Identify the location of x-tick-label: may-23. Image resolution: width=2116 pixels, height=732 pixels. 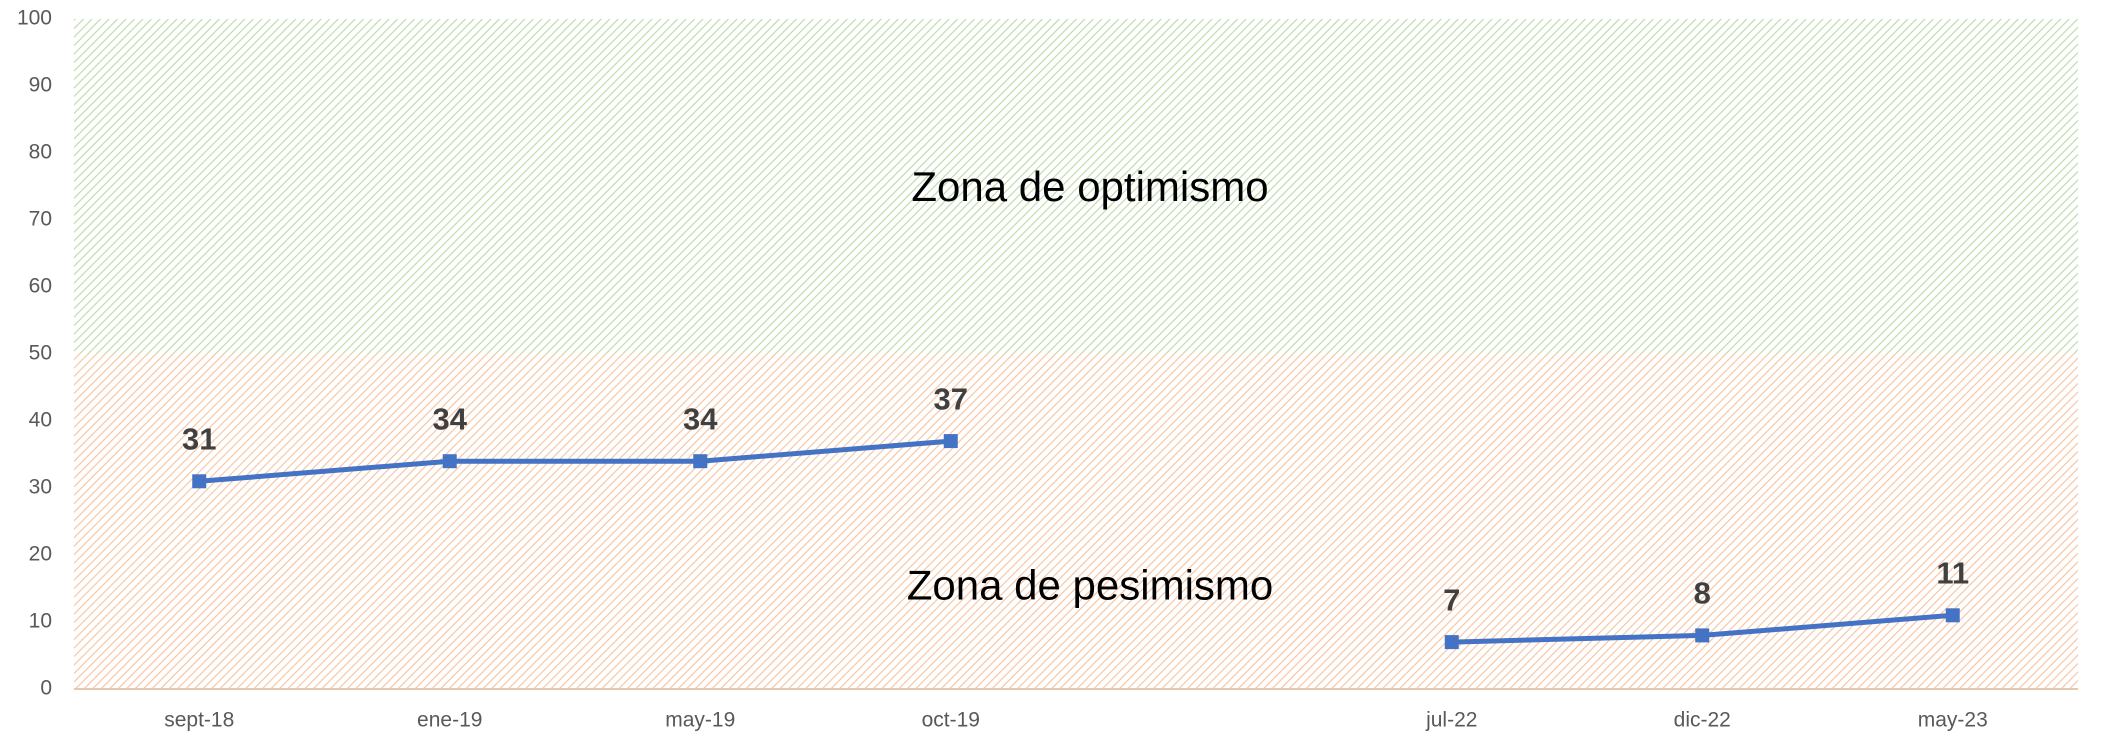
(1953, 720).